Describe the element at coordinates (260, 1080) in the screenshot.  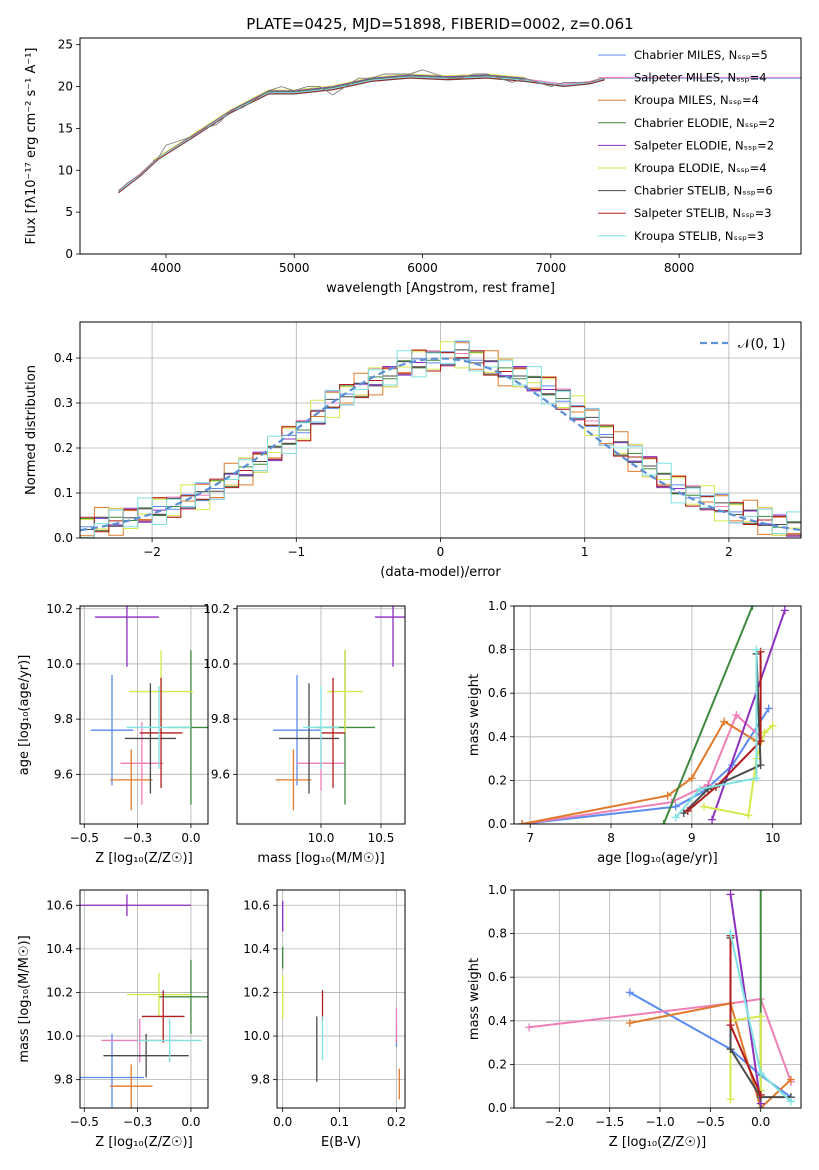
I see `mass-vs-EBV-ytick-label: 9.8` at that location.